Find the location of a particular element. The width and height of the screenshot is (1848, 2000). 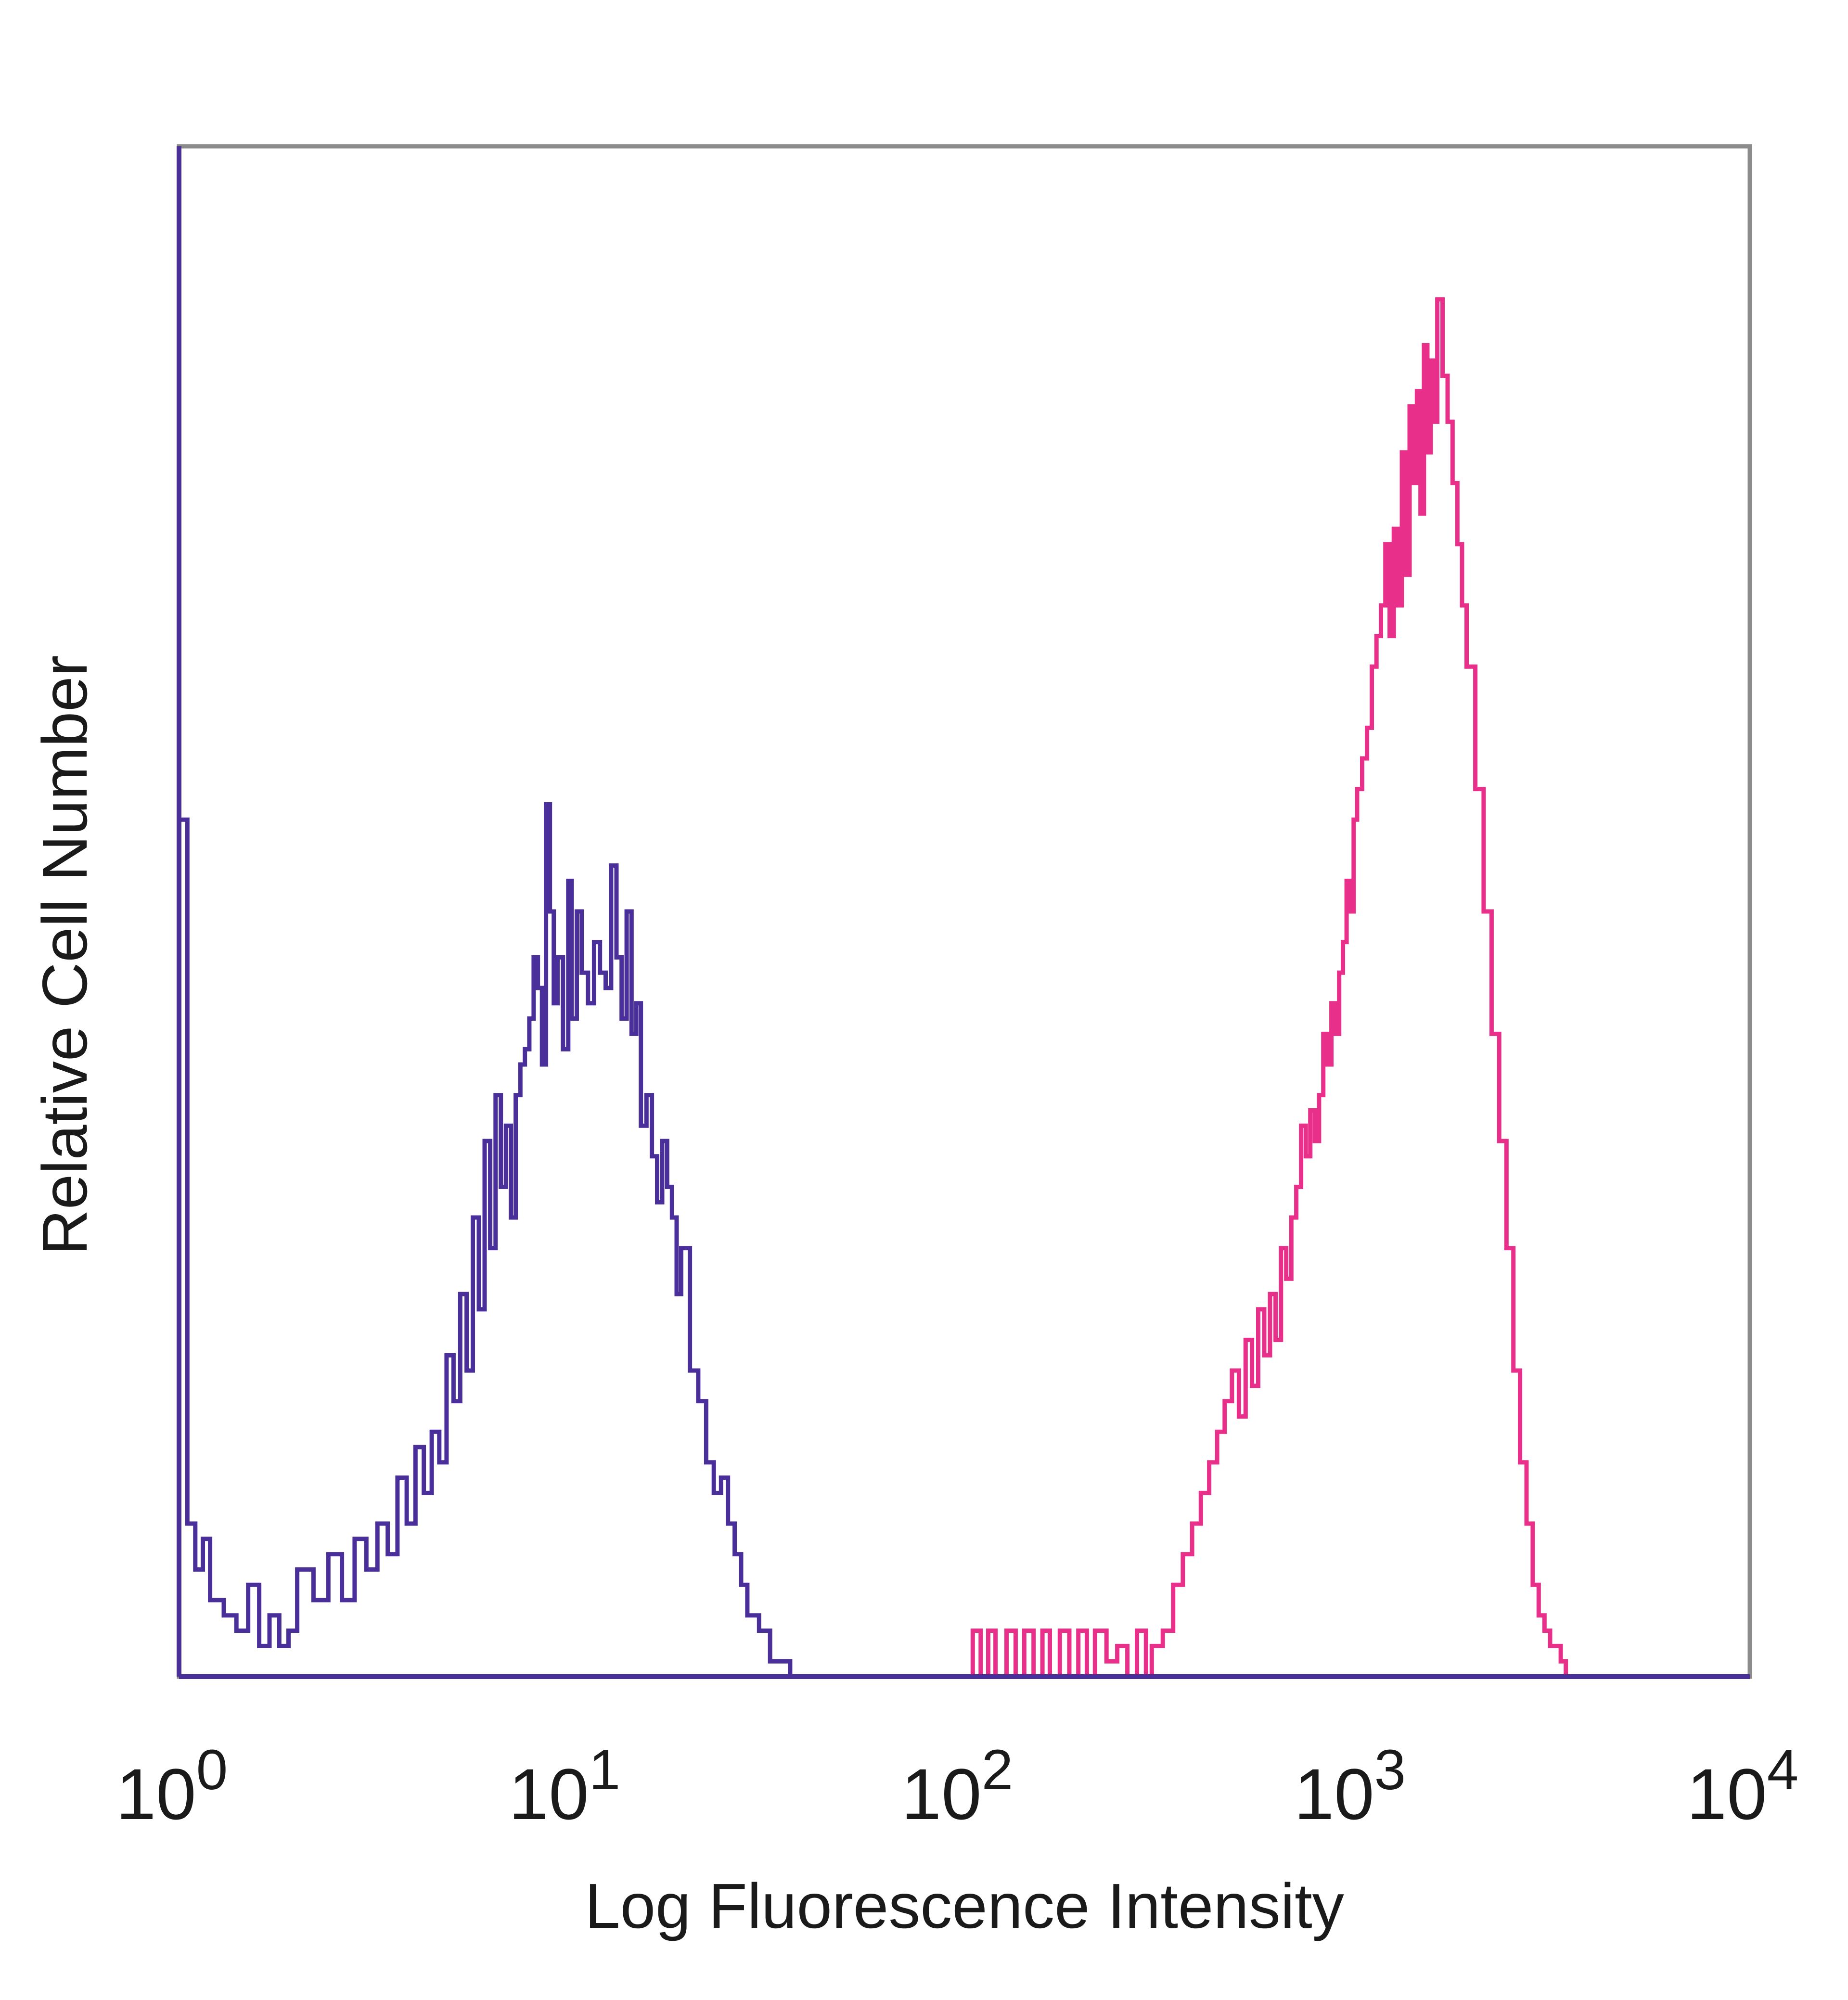

x-tick-label: 10² is located at coordinates (957, 1786).